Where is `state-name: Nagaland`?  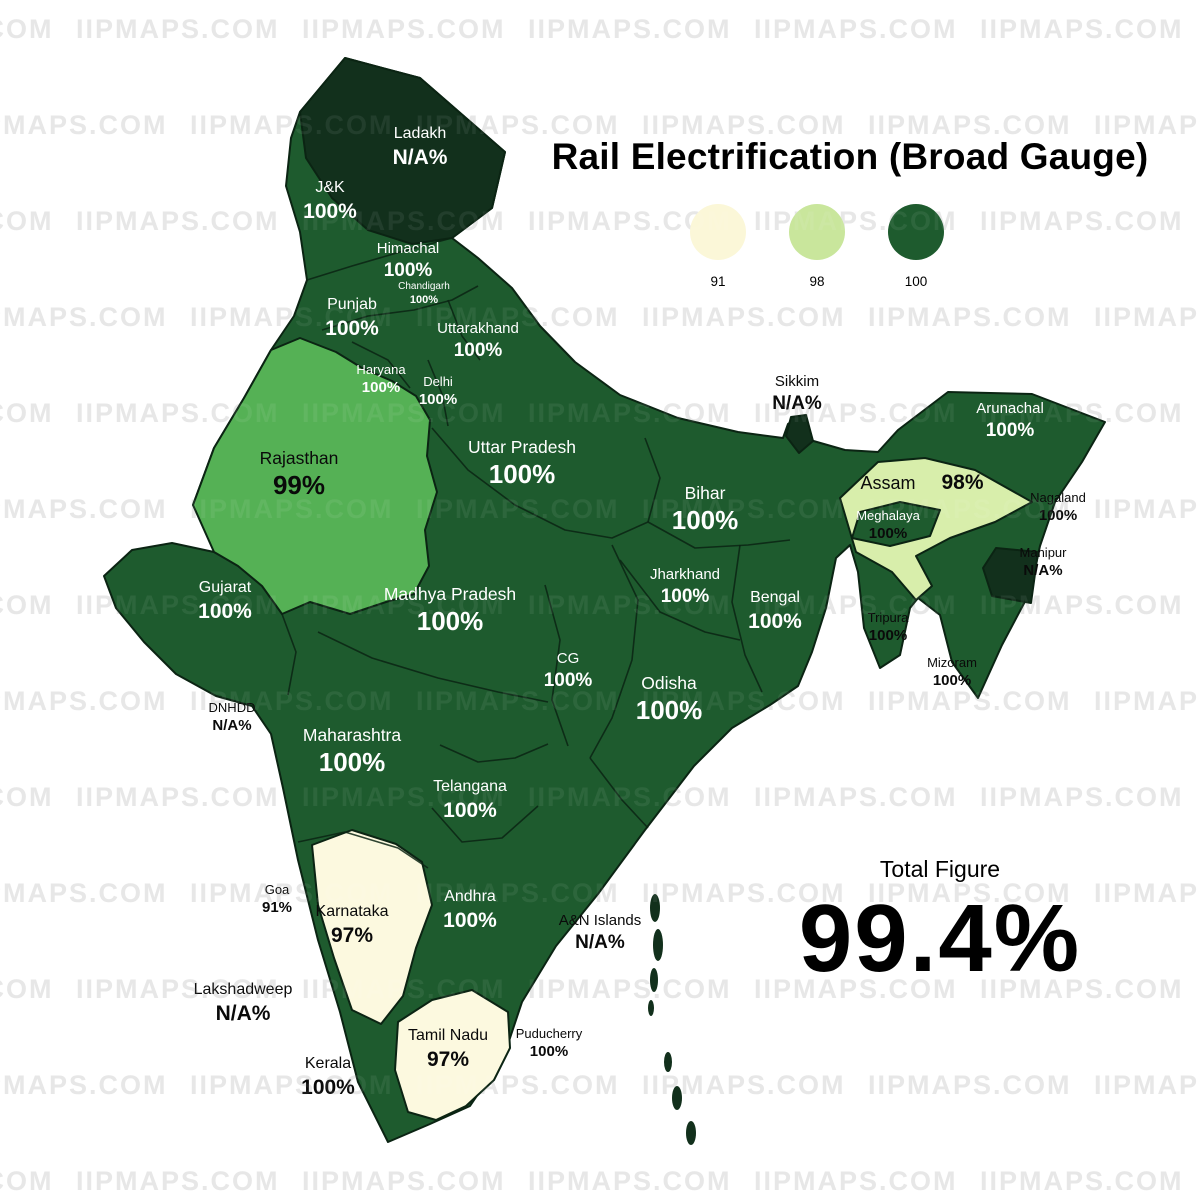 state-name: Nagaland is located at coordinates (1058, 497).